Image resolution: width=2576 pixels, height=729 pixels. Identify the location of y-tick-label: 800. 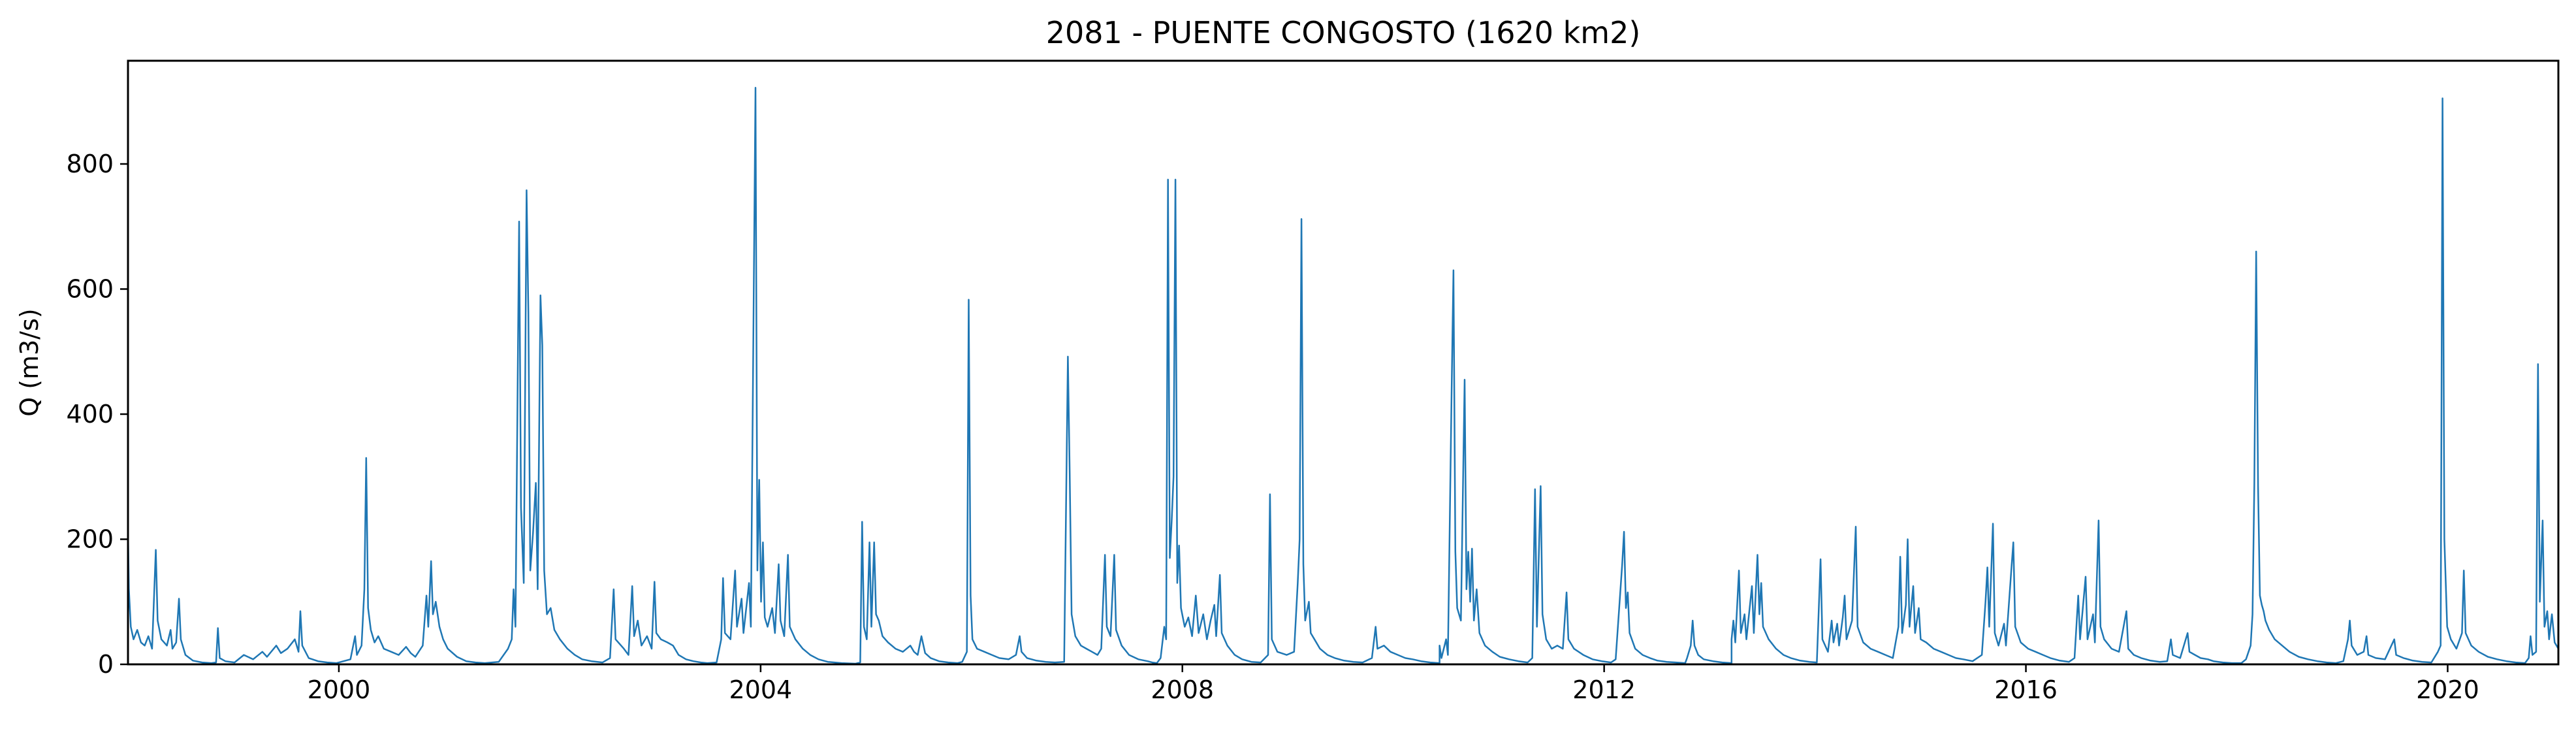
(90, 164).